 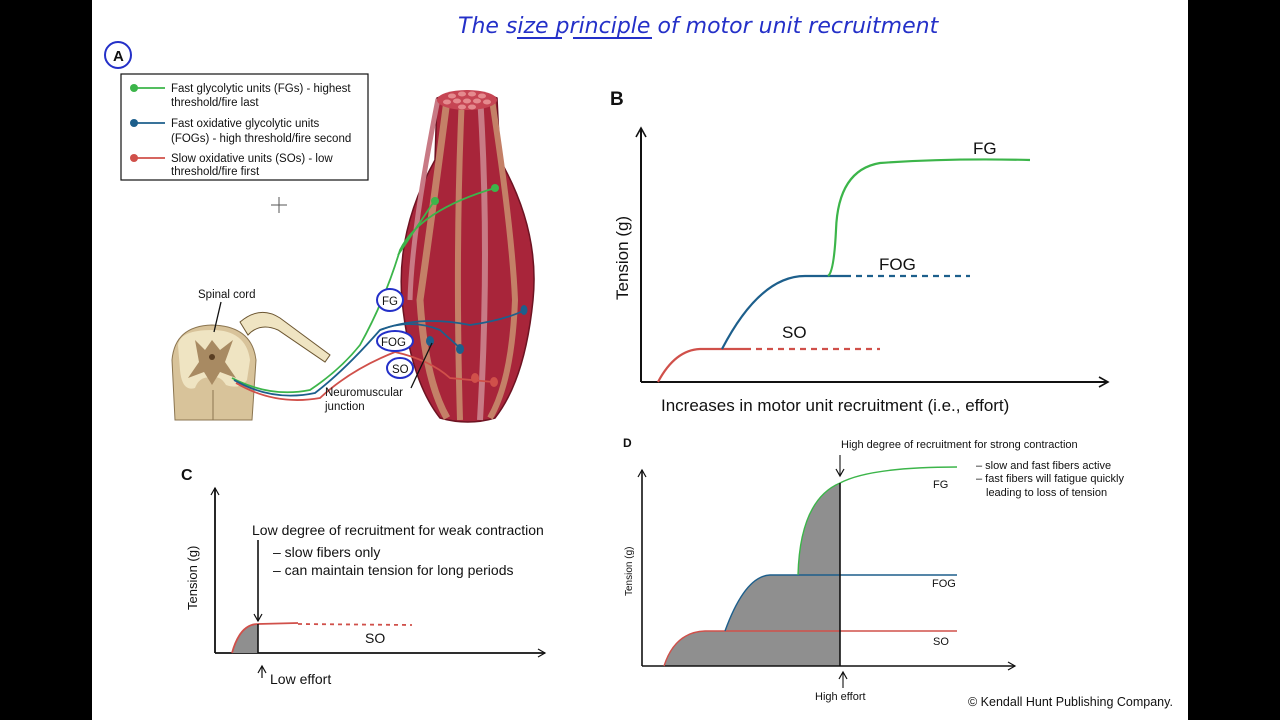 What do you see at coordinates (375, 638) in the screenshot?
I see `c-so-label: SO` at bounding box center [375, 638].